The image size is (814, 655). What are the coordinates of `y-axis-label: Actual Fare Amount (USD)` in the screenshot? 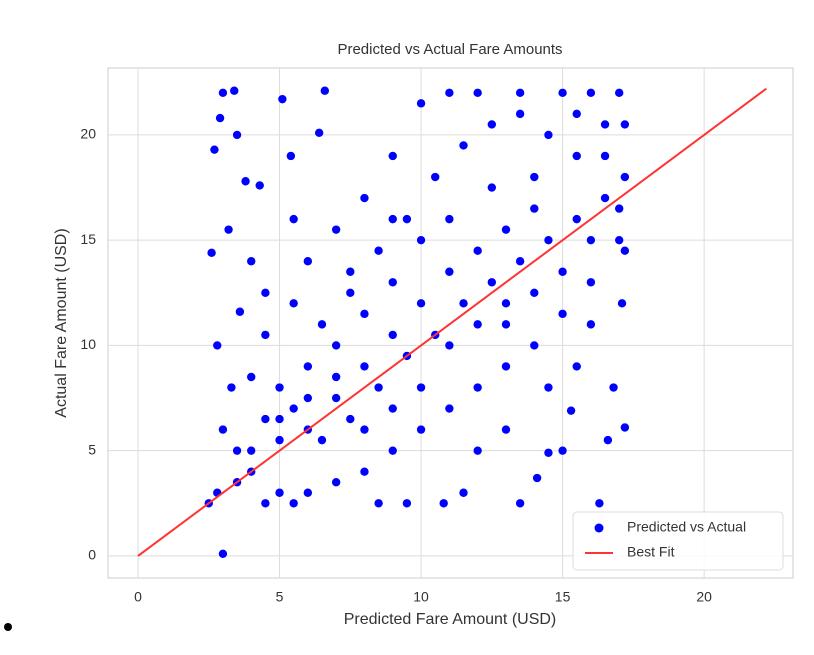 It's located at (61, 322).